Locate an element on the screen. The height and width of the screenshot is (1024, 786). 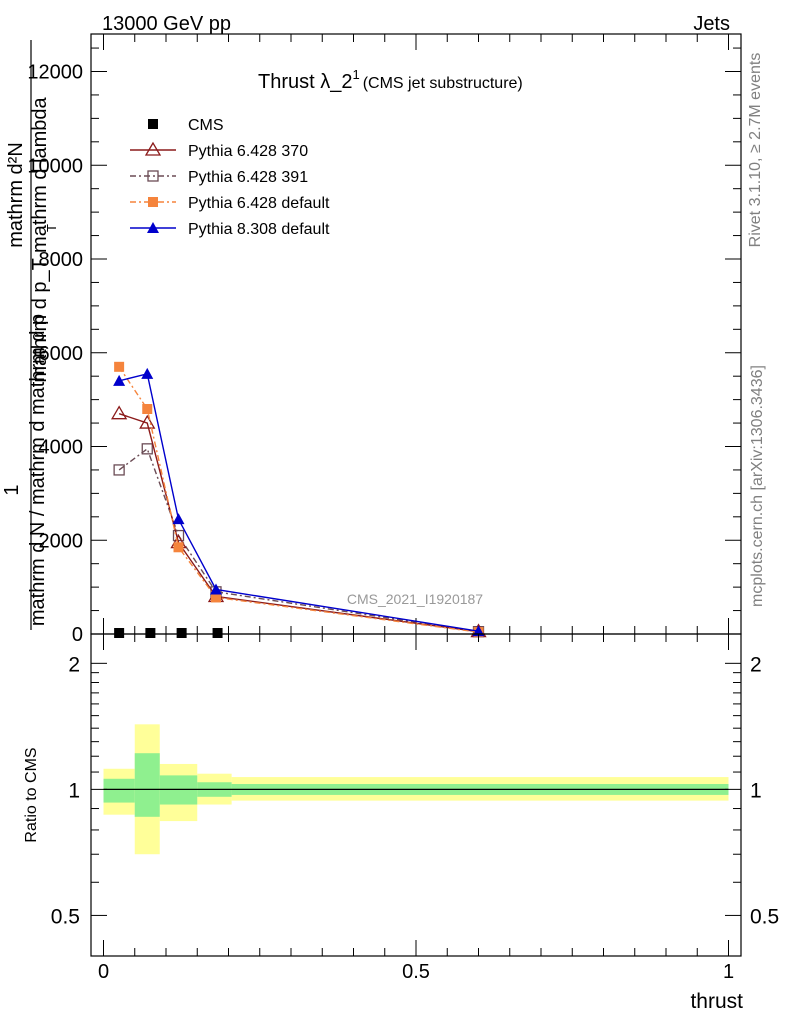
legend-label-p370: Pythia 6.428 370 is located at coordinates (248, 151).